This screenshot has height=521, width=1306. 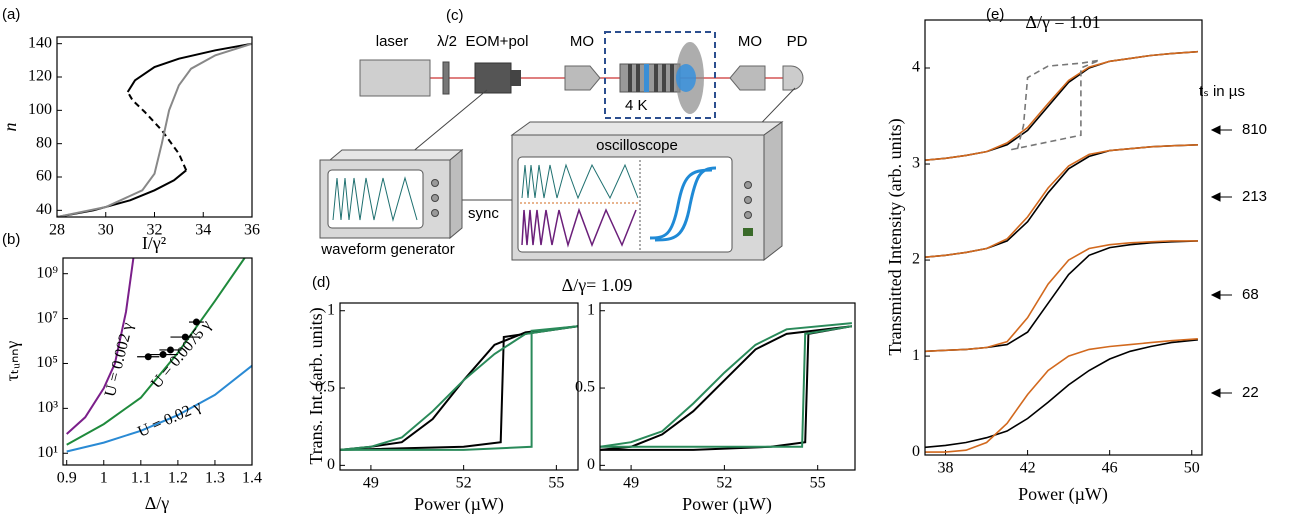 I want to click on y-tick-label: 140, so click(x=40, y=42).